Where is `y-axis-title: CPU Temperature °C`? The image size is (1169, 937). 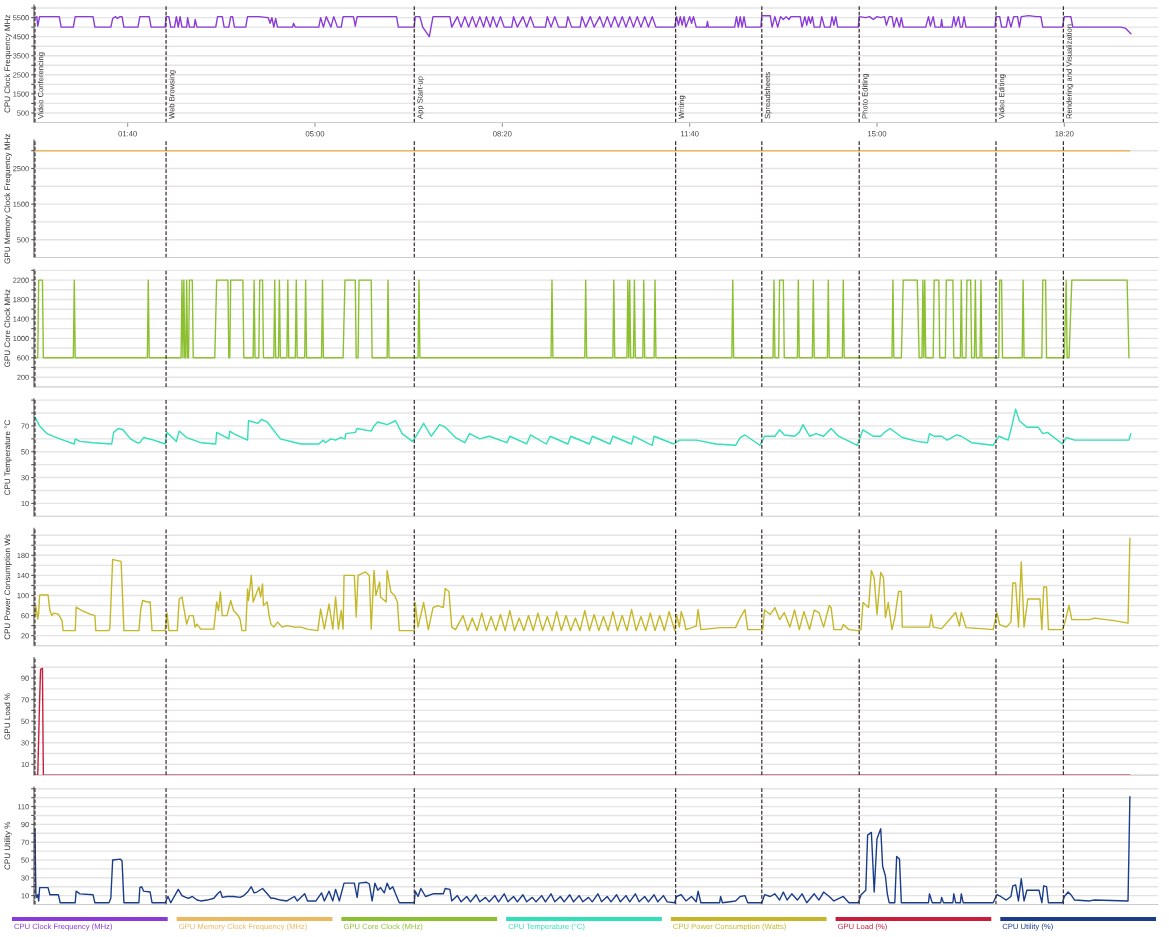 y-axis-title: CPU Temperature °C is located at coordinates (8, 457).